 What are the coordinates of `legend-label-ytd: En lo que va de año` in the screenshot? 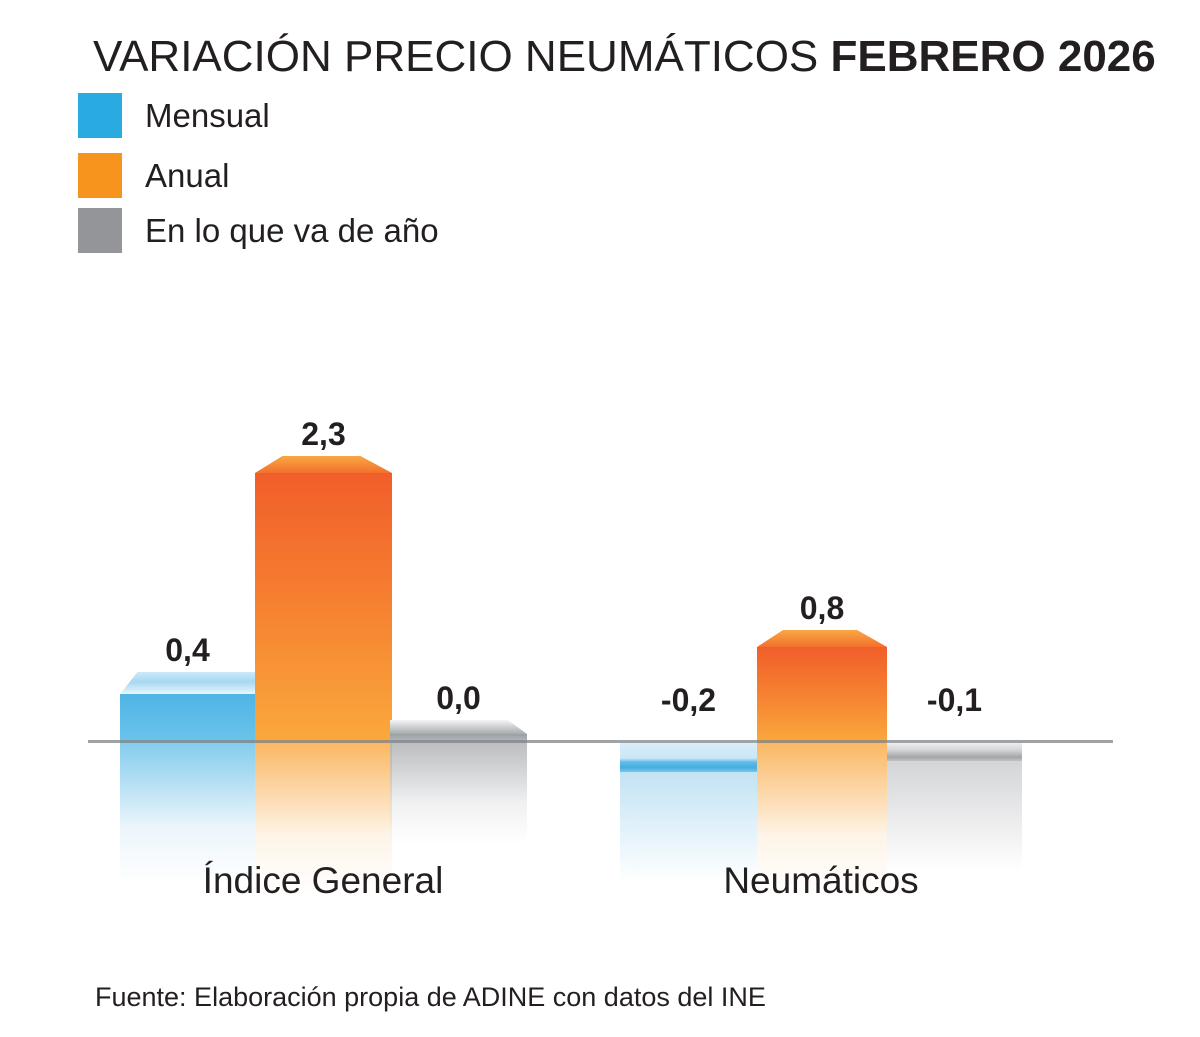 It's located at (292, 230).